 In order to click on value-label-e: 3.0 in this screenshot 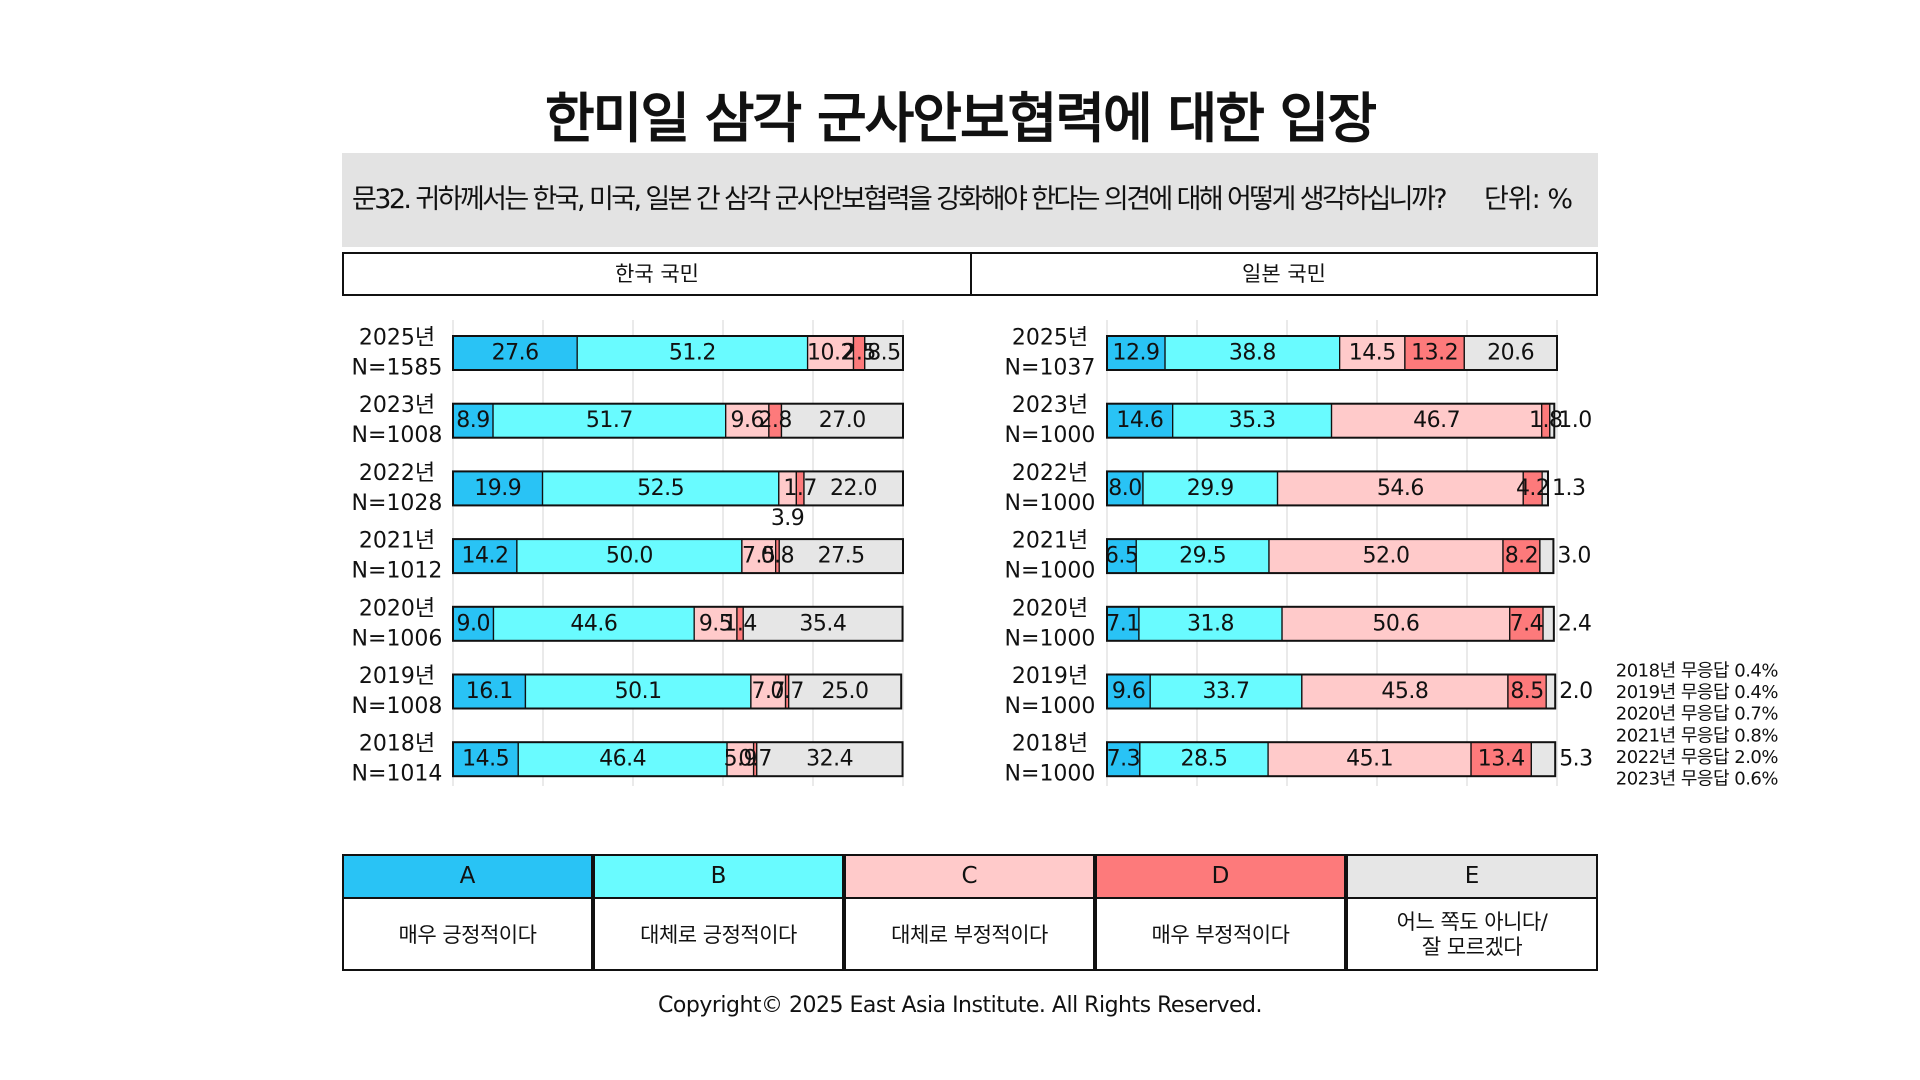, I will do `click(1574, 556)`.